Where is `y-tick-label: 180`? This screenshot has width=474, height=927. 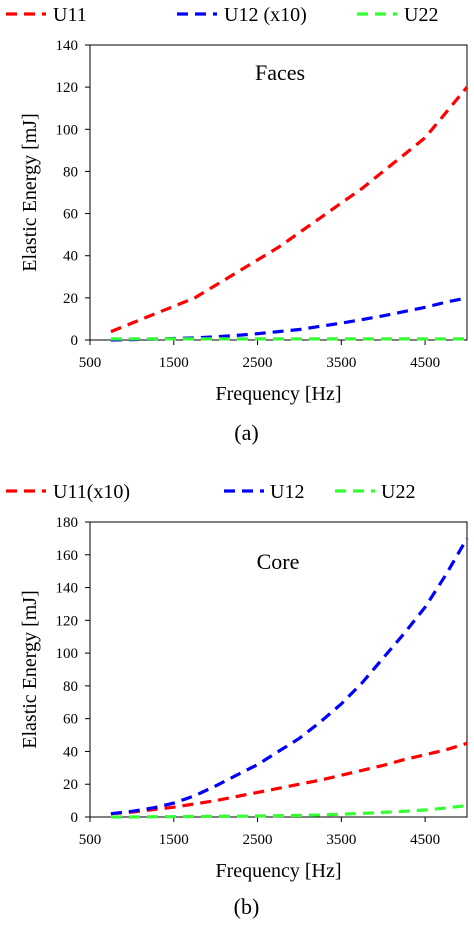 y-tick-label: 180 is located at coordinates (67, 523).